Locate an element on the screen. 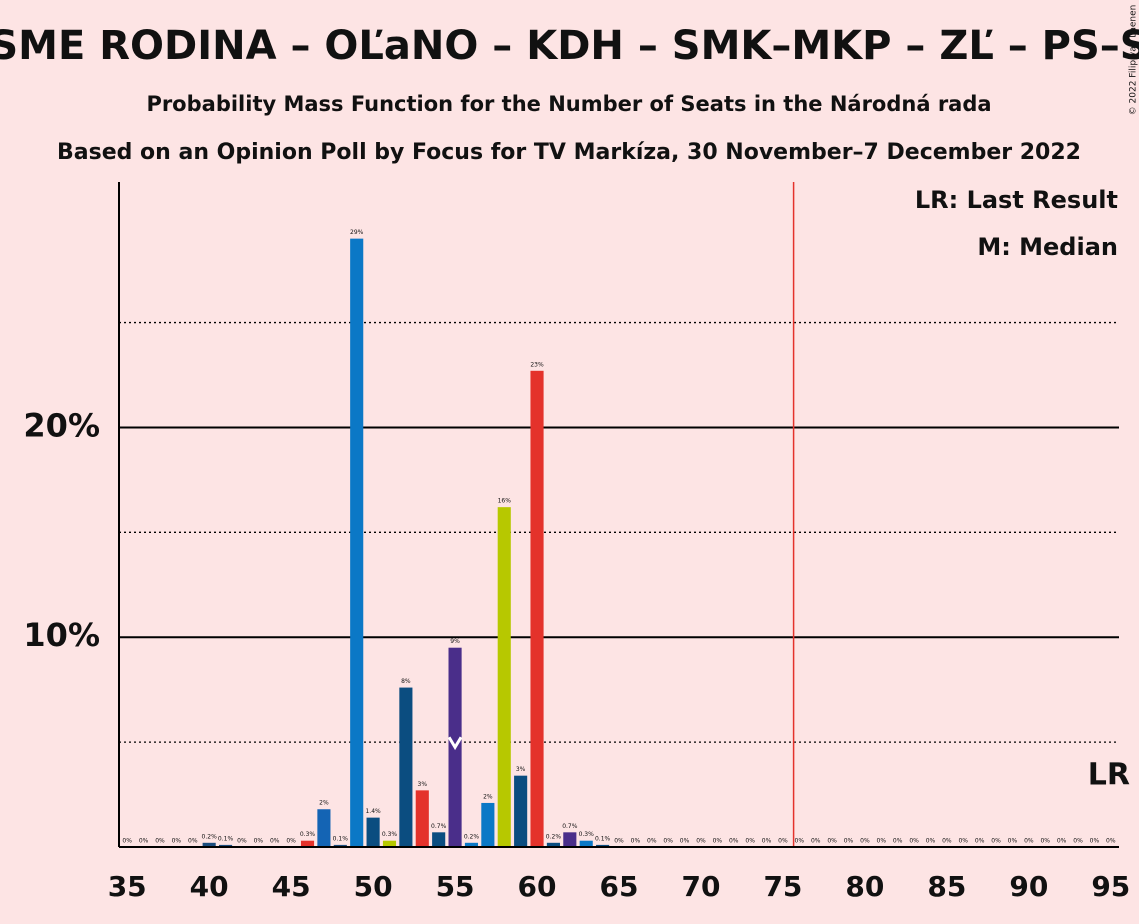 This screenshot has width=1139, height=924. y-tick-label: 10% is located at coordinates (61, 635).